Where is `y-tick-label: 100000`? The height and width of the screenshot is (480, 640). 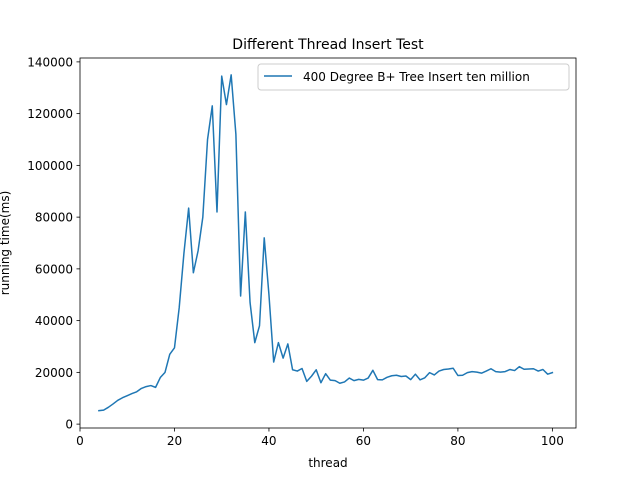
y-tick-label: 100000 is located at coordinates (50, 166).